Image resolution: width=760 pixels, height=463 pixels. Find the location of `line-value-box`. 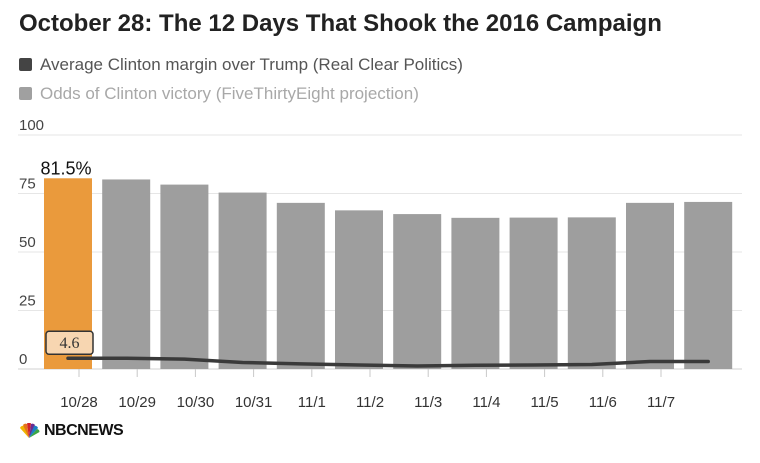

line-value-box is located at coordinates (69, 342).